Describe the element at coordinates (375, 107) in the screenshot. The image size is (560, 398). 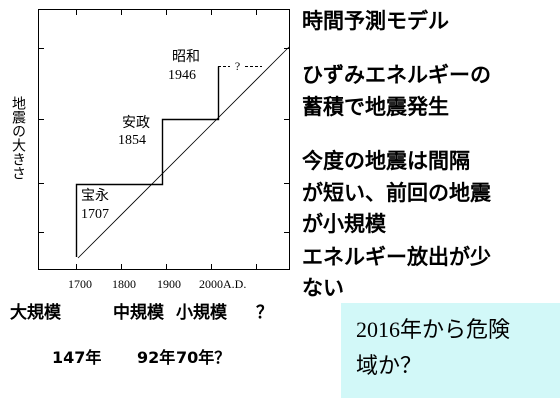
I see `note-line: 蓄積で地震発生` at that location.